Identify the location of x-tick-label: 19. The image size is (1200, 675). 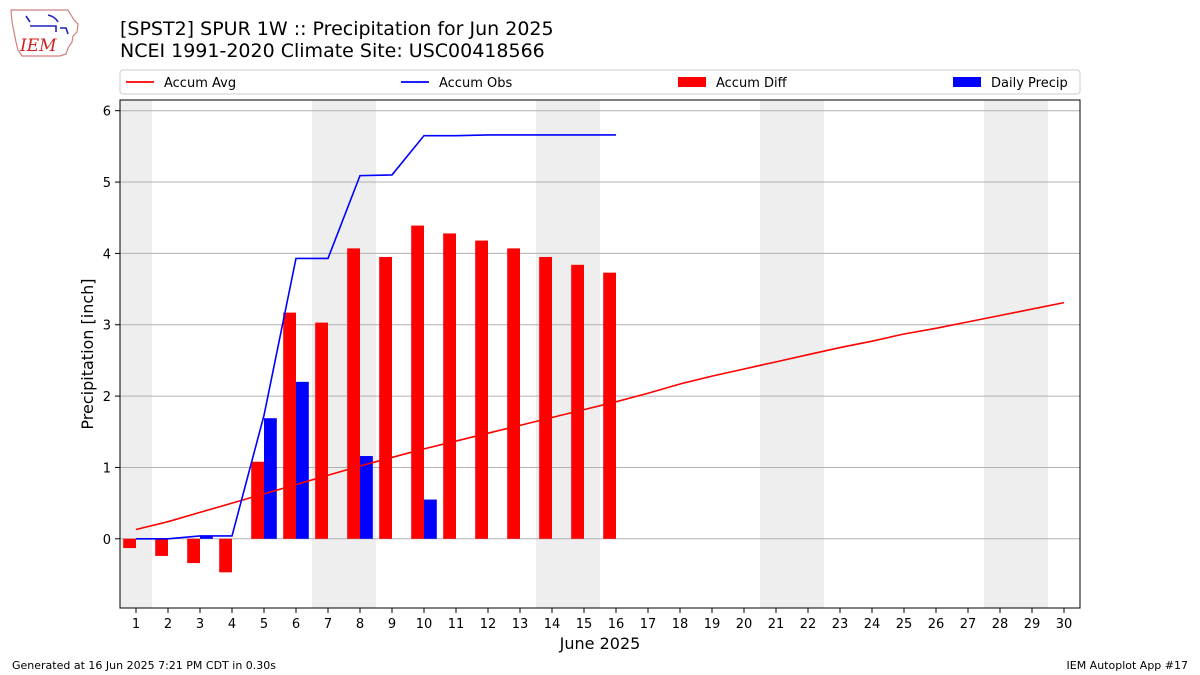
(712, 624).